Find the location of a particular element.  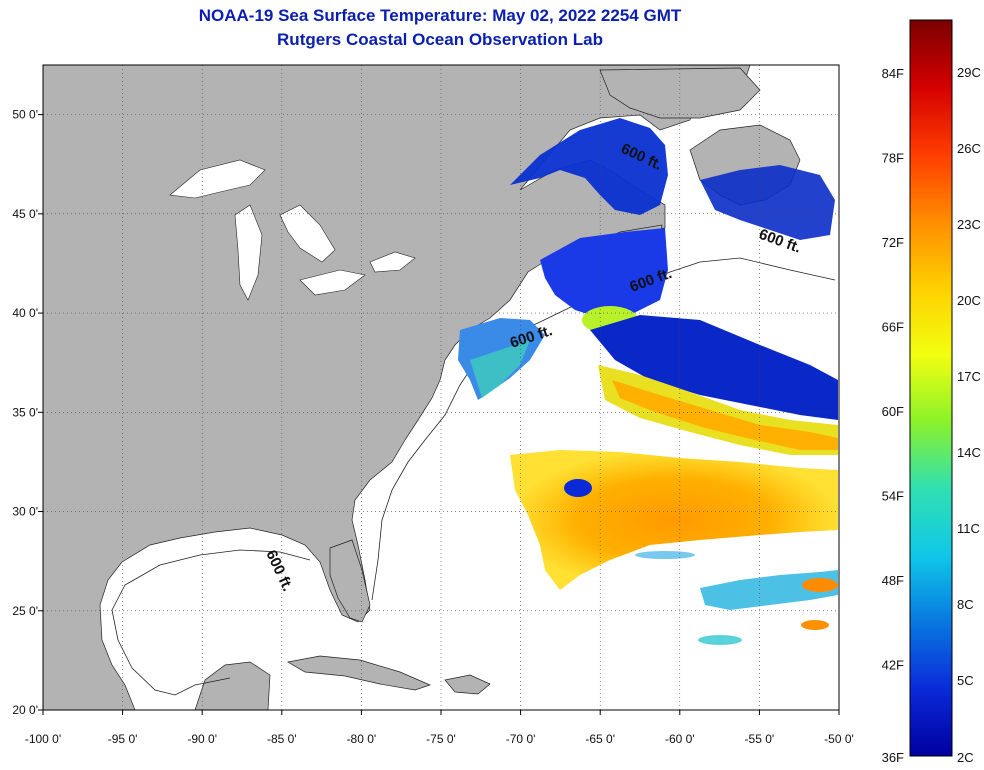

colorbar-label-f: 48F is located at coordinates (893, 580).